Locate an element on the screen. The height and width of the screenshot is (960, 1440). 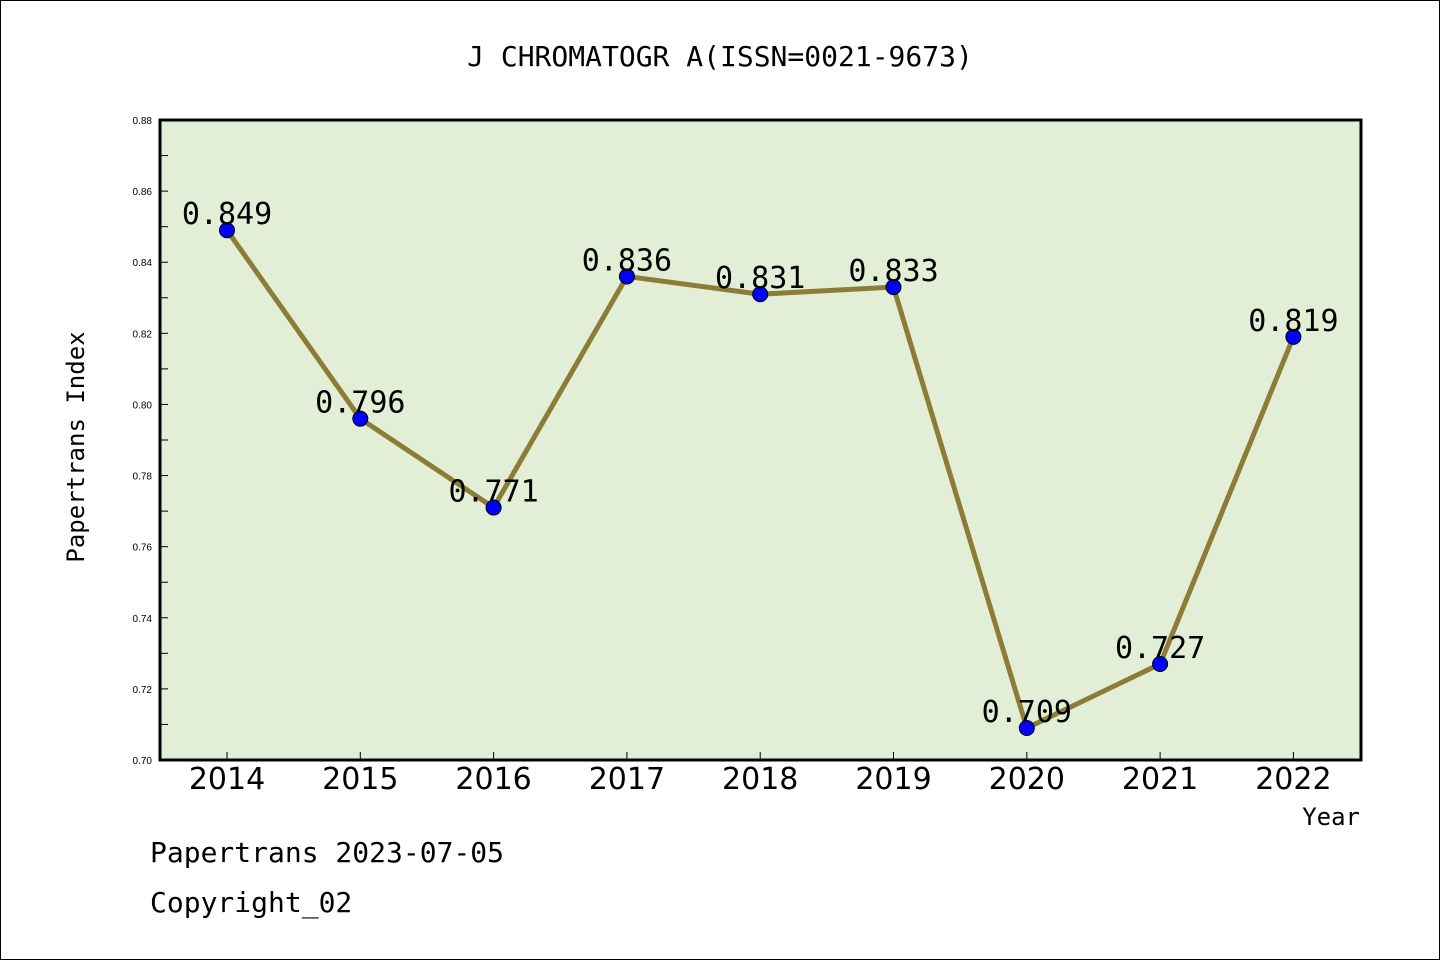
data-label: 0.849 is located at coordinates (227, 214).